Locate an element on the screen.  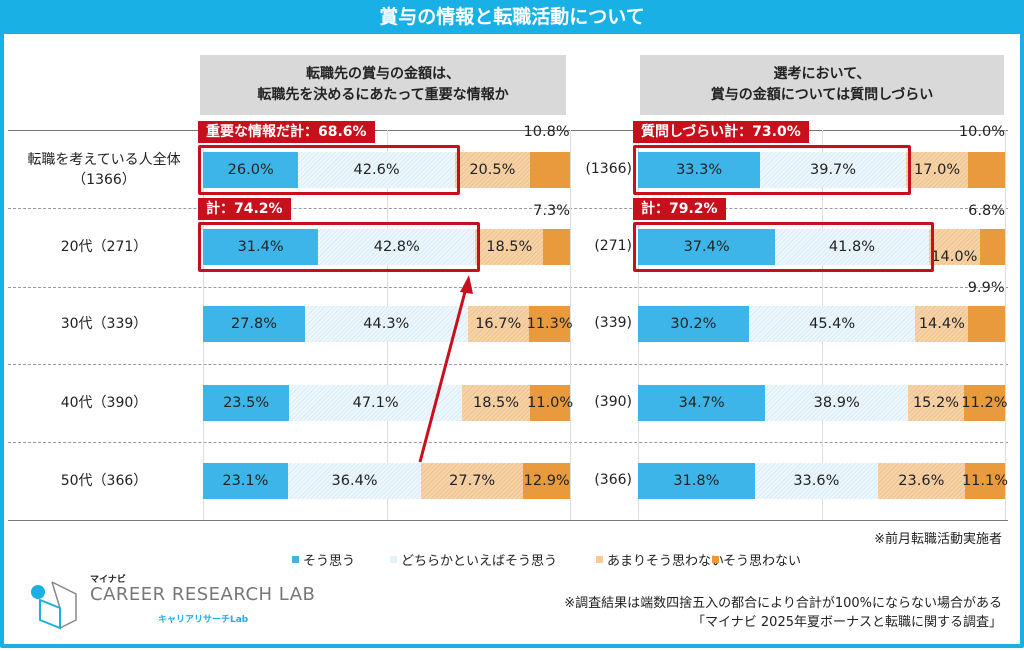
data-label: 27.8% is located at coordinates (254, 324).